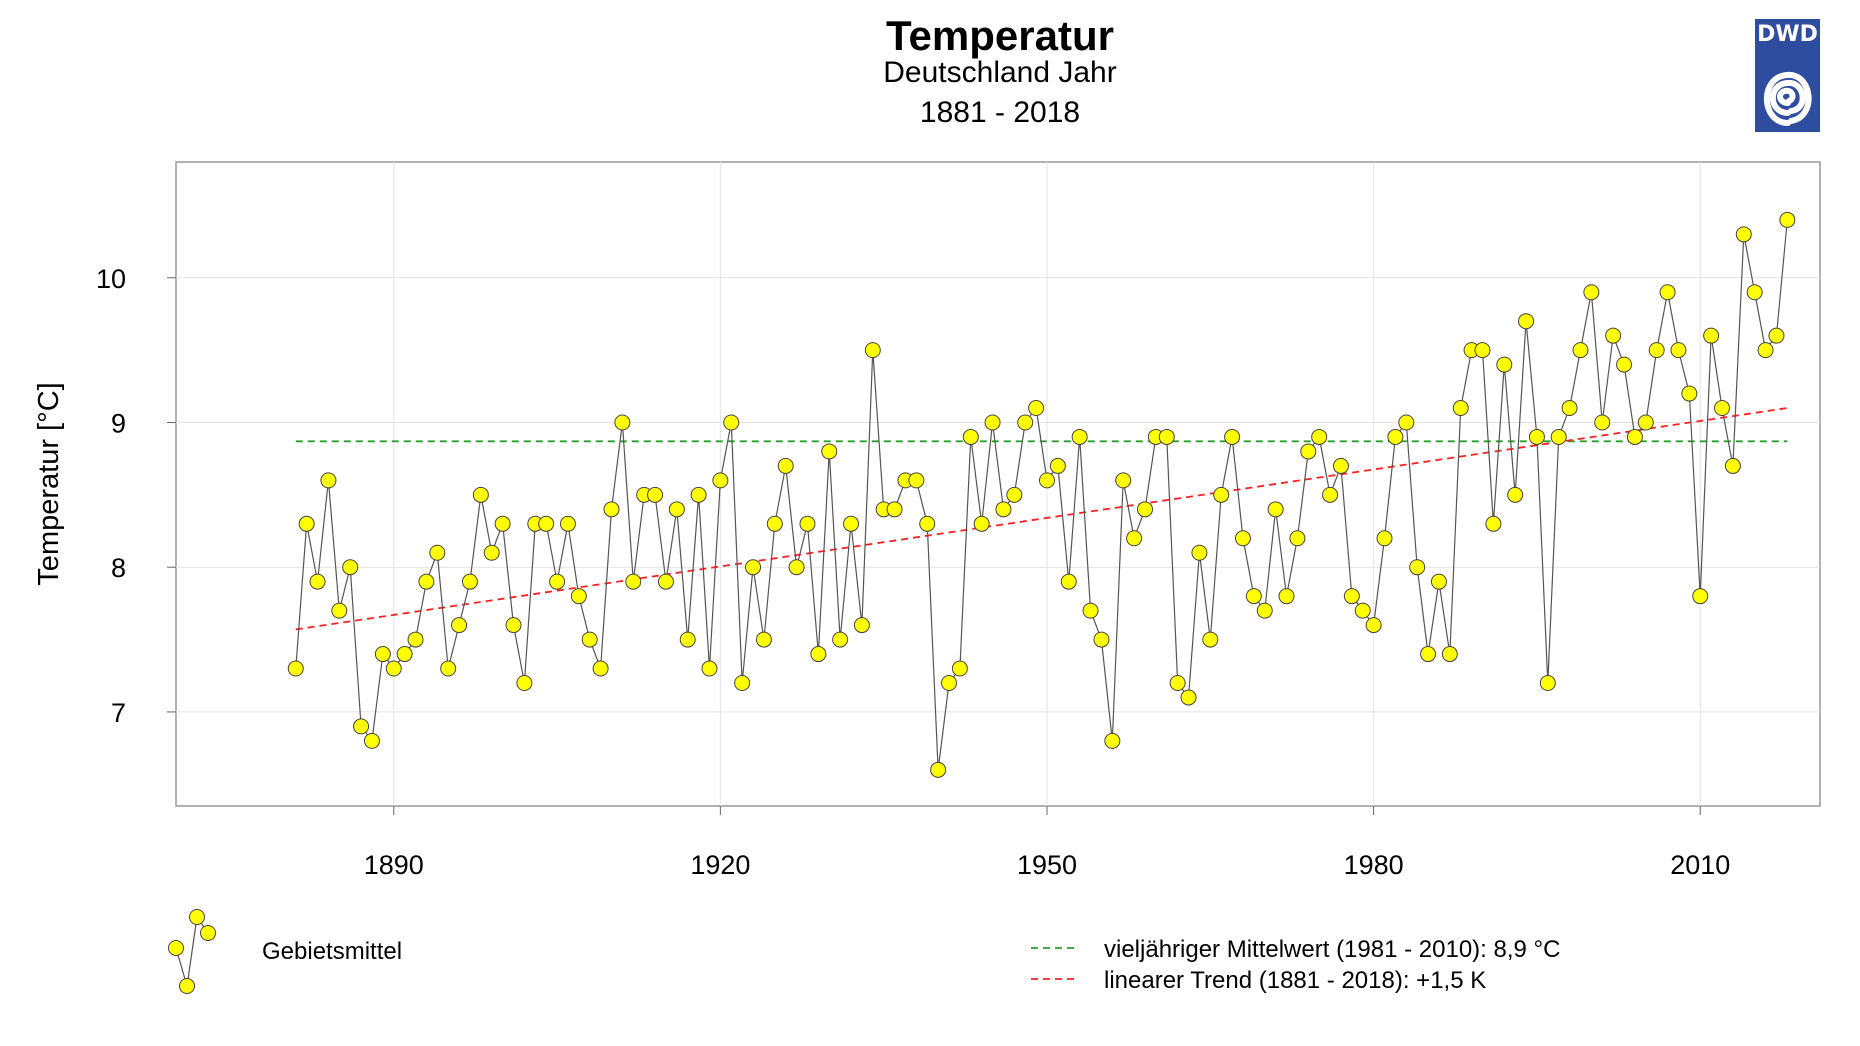 This screenshot has width=1860, height=1046. I want to click on x-tick-label: 1890, so click(394, 865).